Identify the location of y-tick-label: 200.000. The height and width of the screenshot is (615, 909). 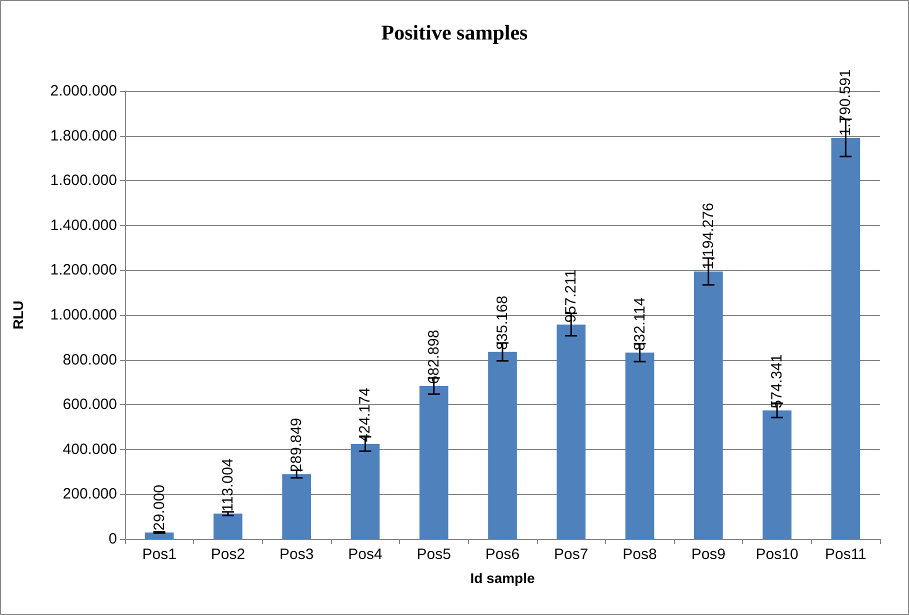
(89, 494).